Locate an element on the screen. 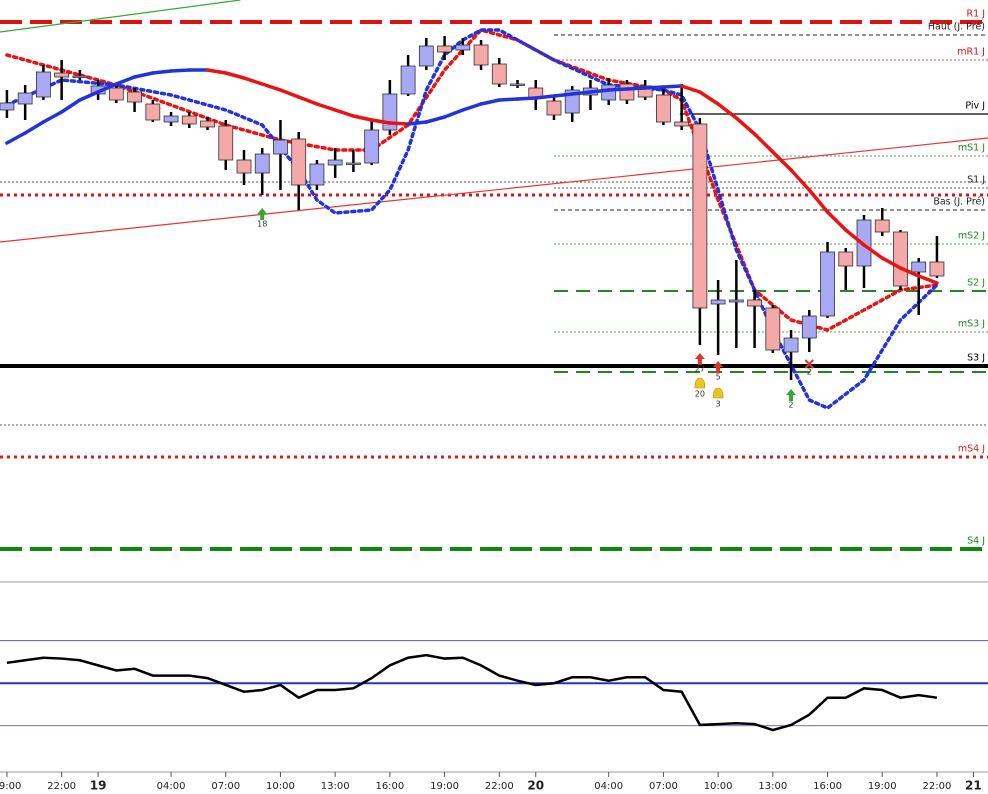  level-label: mS3 J is located at coordinates (971, 324).